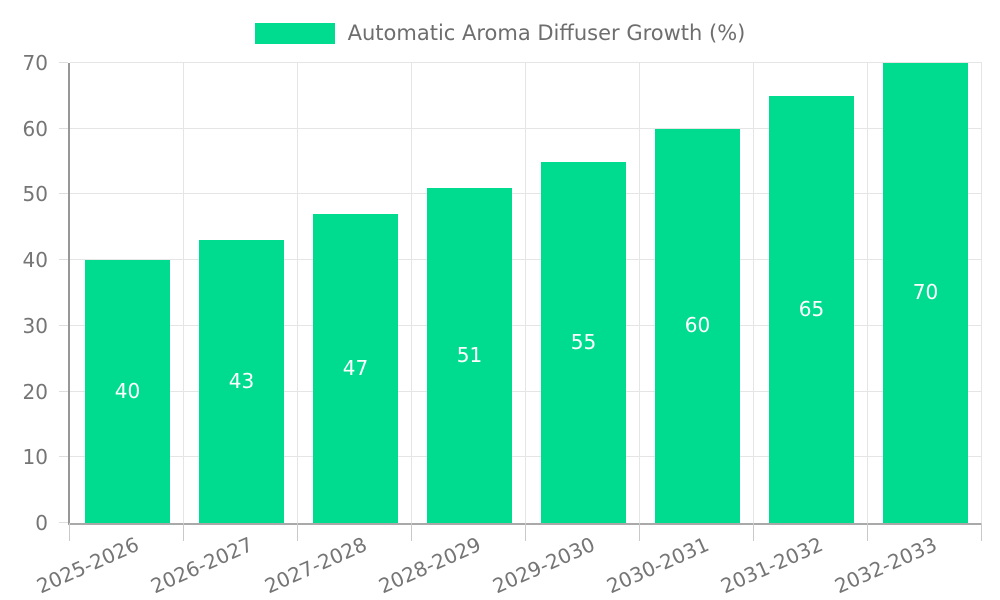 This screenshot has width=1000, height=600. I want to click on bar-value-label: 47, so click(355, 367).